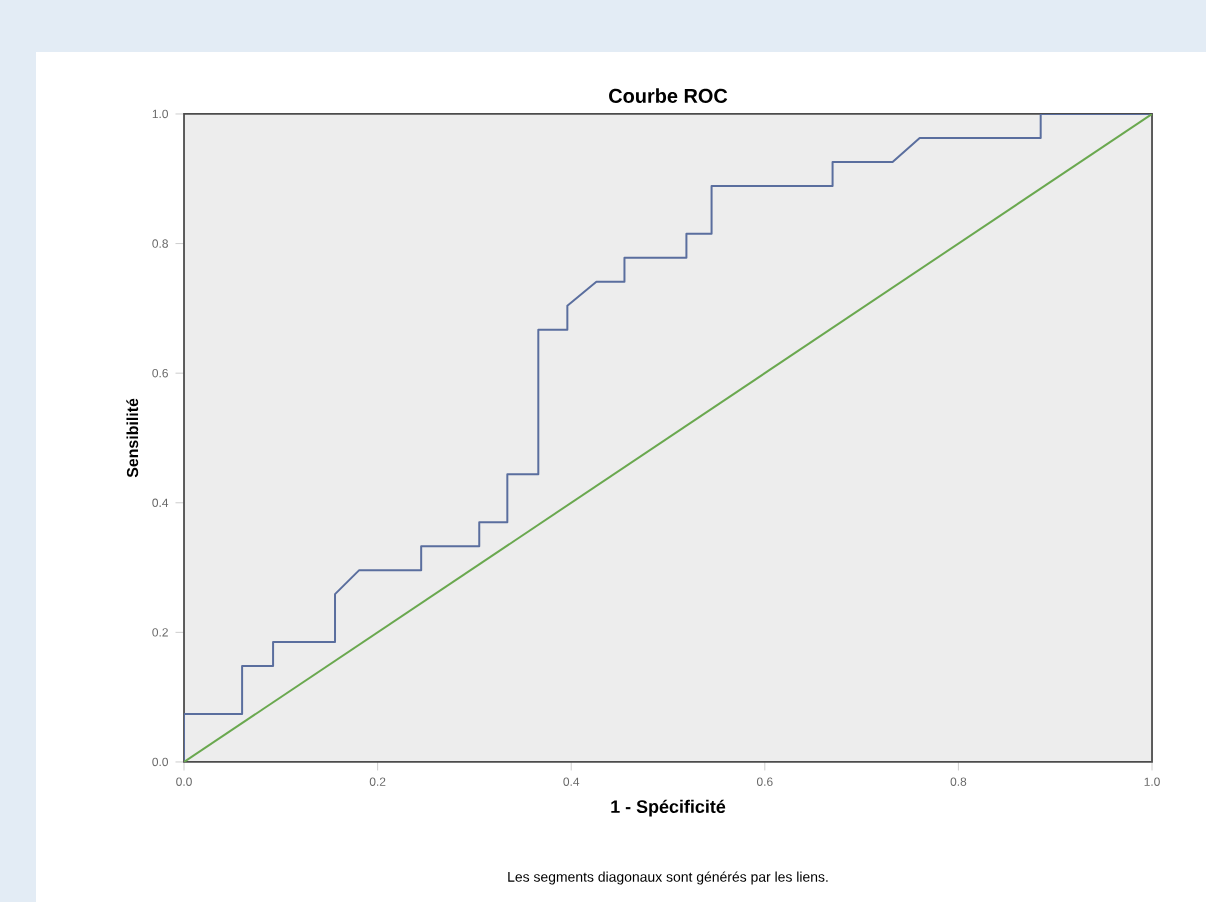 The width and height of the screenshot is (1206, 902). Describe the element at coordinates (668, 95) in the screenshot. I see `chart-title: Courbe ROC` at that location.